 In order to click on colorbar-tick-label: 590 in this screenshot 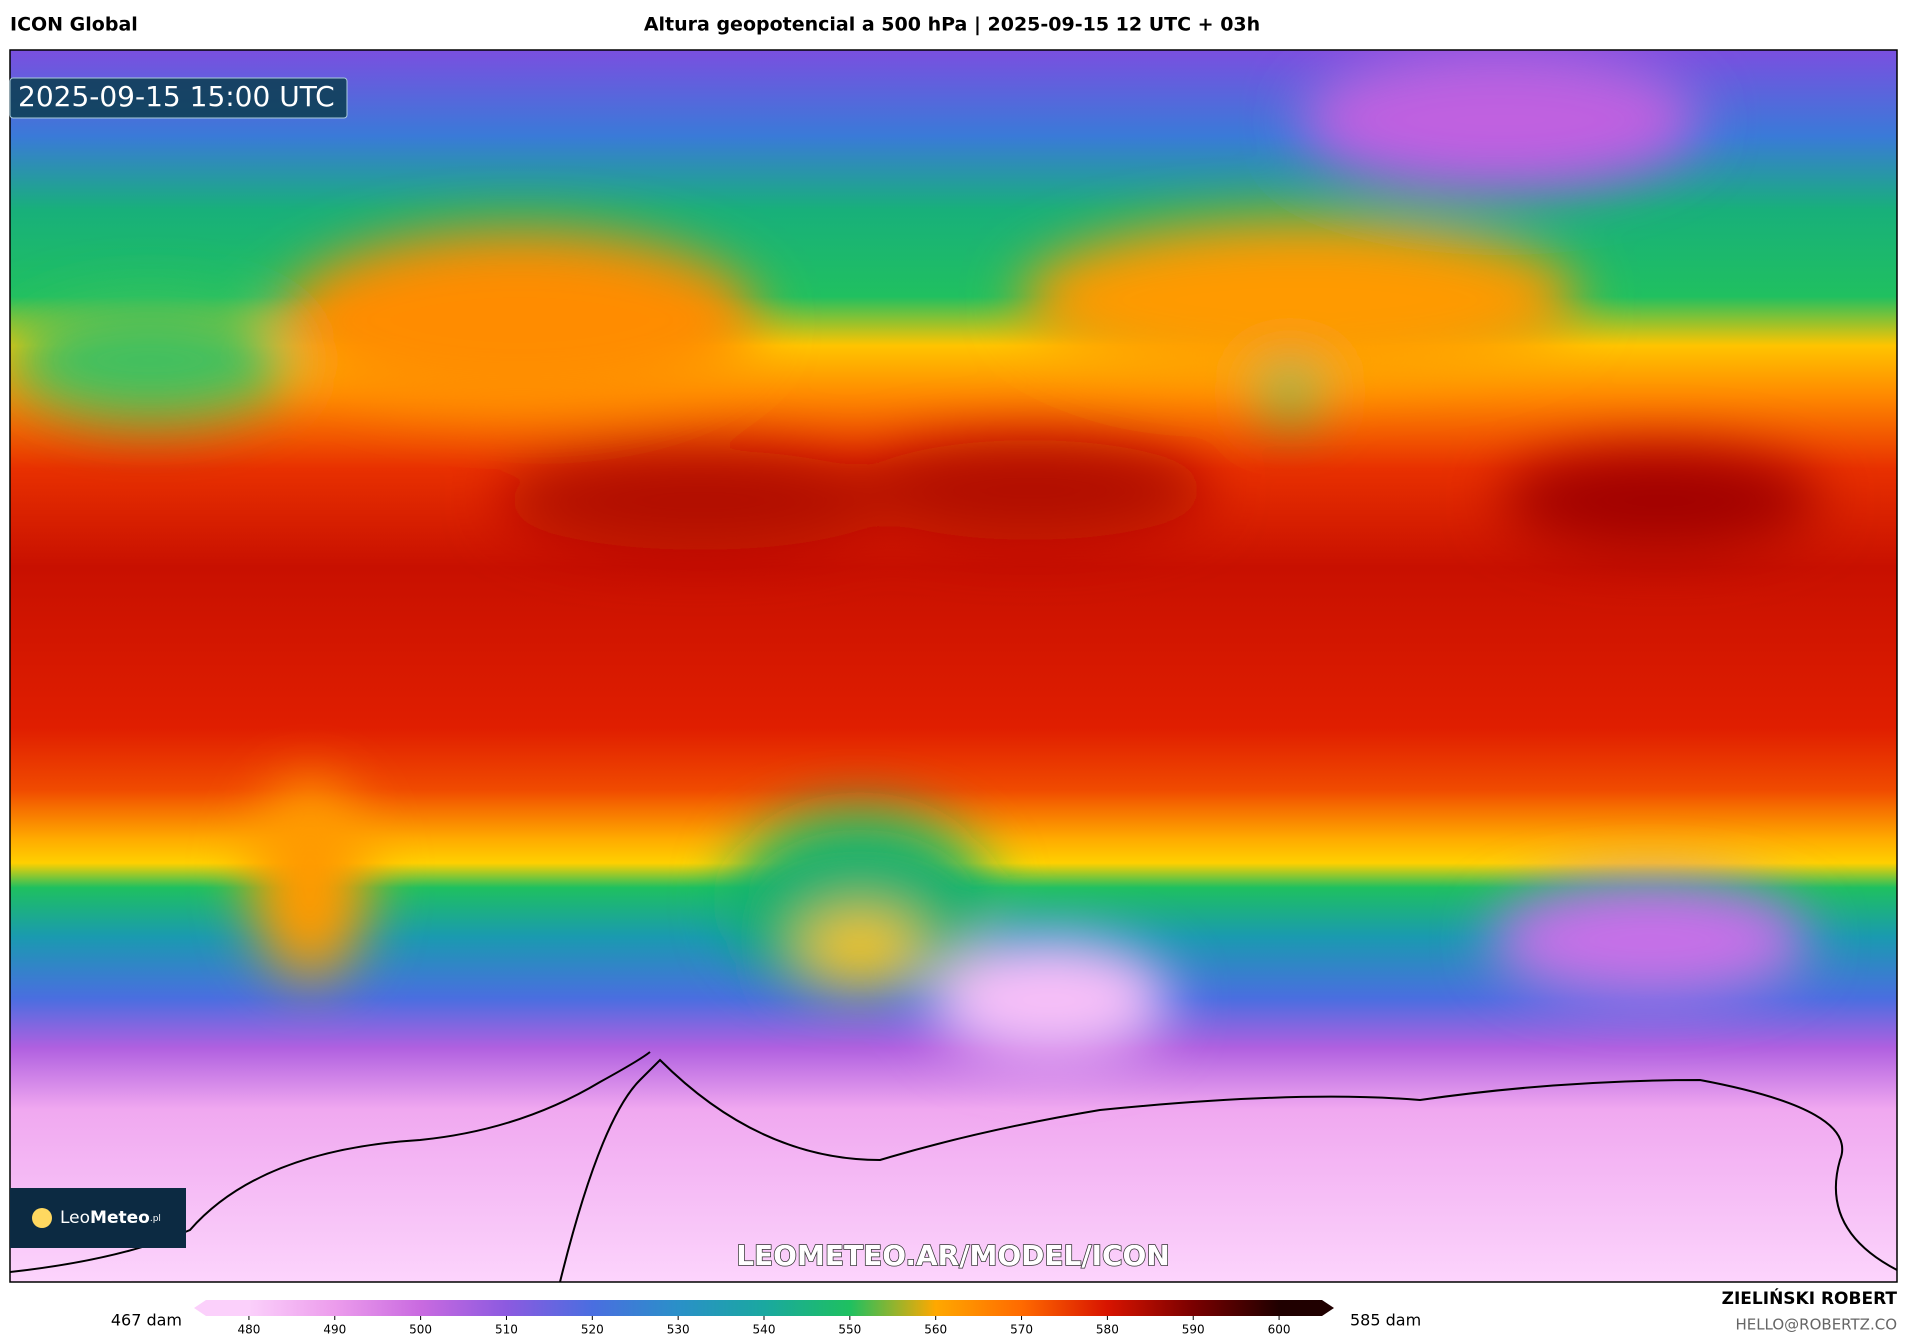, I will do `click(1193, 1330)`.